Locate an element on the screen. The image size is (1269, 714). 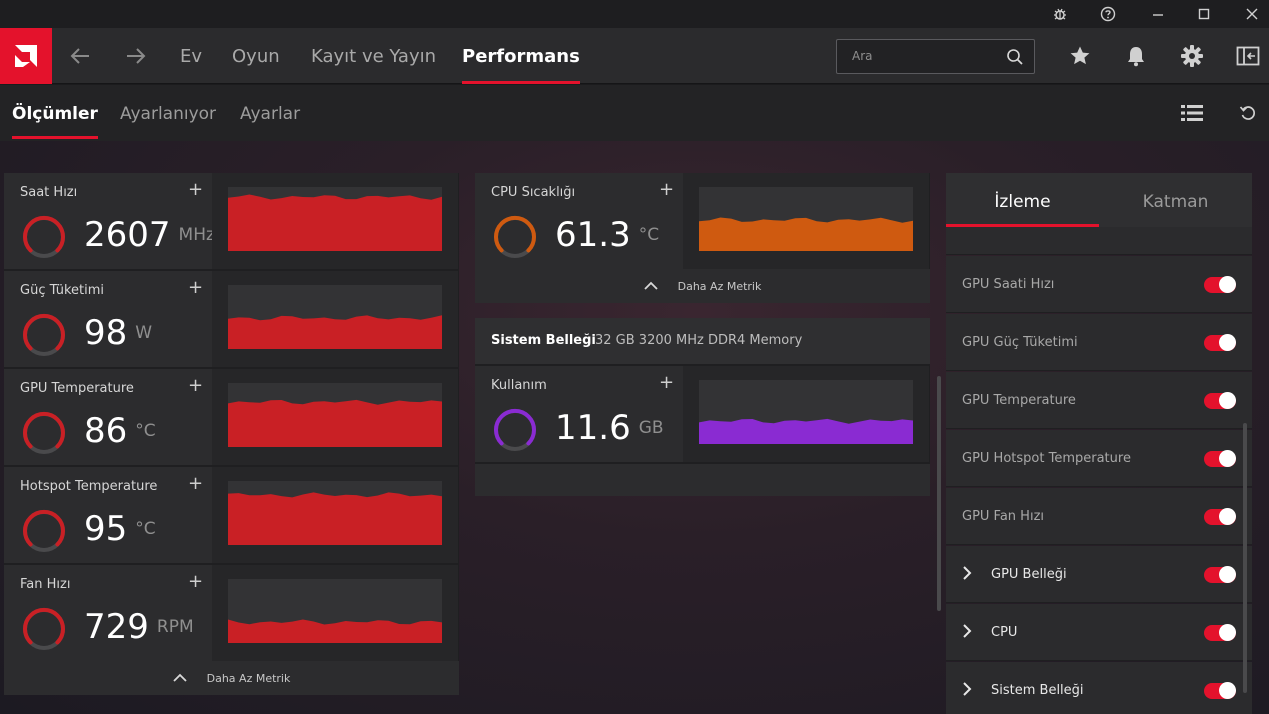
metric-info: Saat Hızı +2607 MHz is located at coordinates (109, 221).